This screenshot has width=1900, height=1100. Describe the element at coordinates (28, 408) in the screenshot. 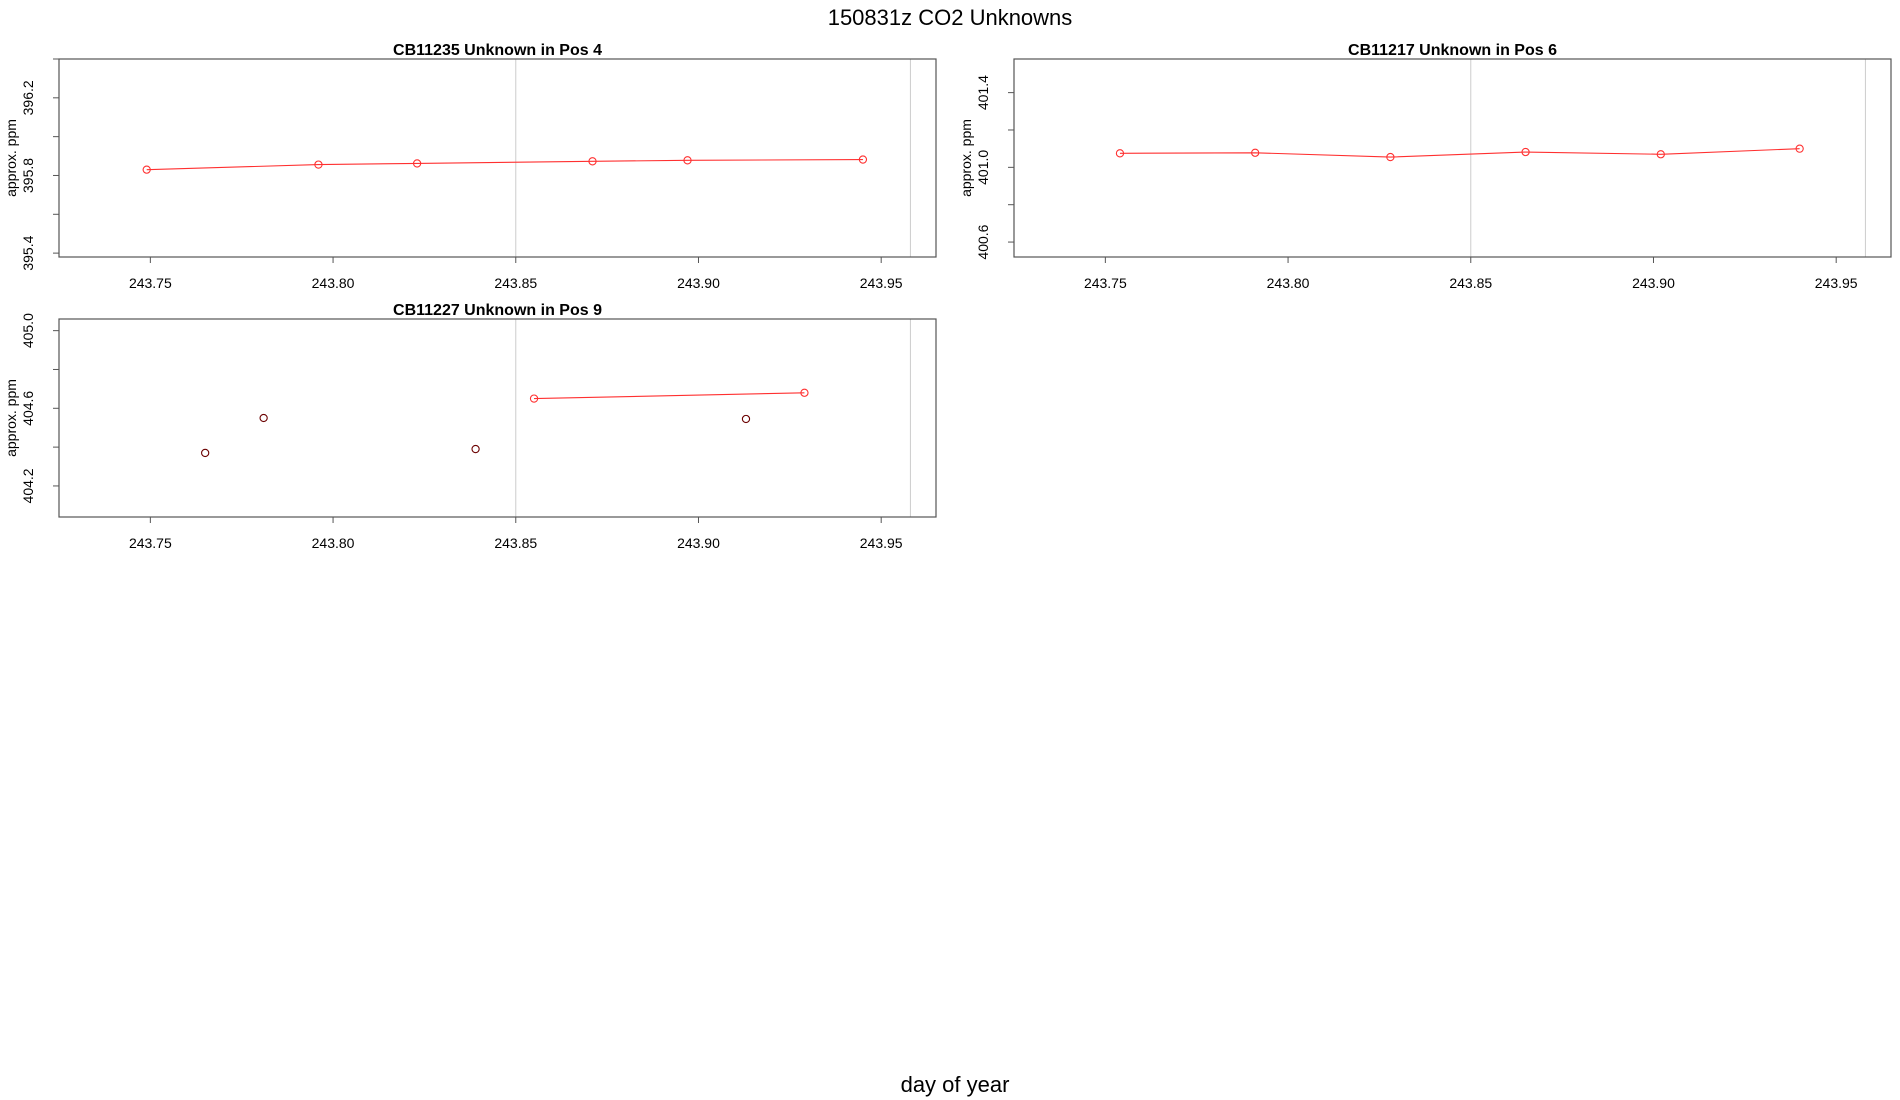

I see `y-tick-label: 404.6` at that location.